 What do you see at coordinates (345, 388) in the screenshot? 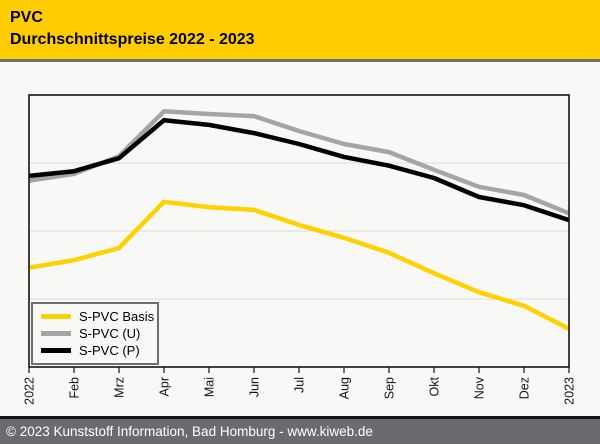
I see `x-tick-label: Aug` at bounding box center [345, 388].